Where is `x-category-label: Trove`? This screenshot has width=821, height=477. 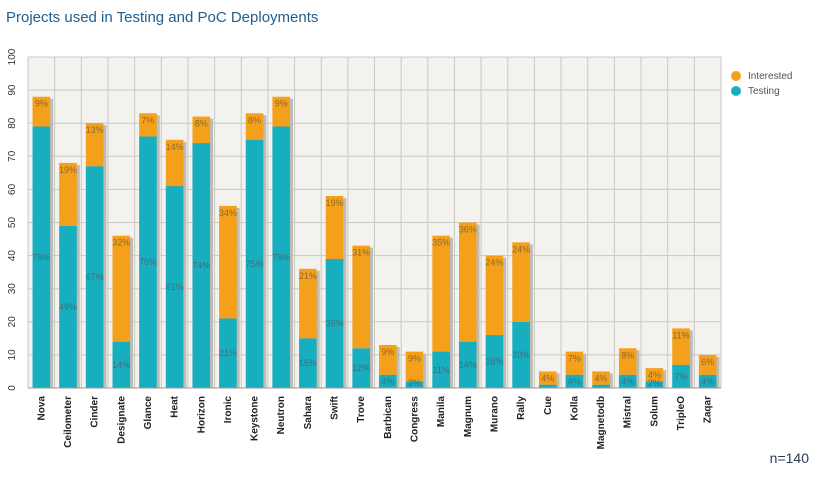
x-category-label: Trove is located at coordinates (361, 409).